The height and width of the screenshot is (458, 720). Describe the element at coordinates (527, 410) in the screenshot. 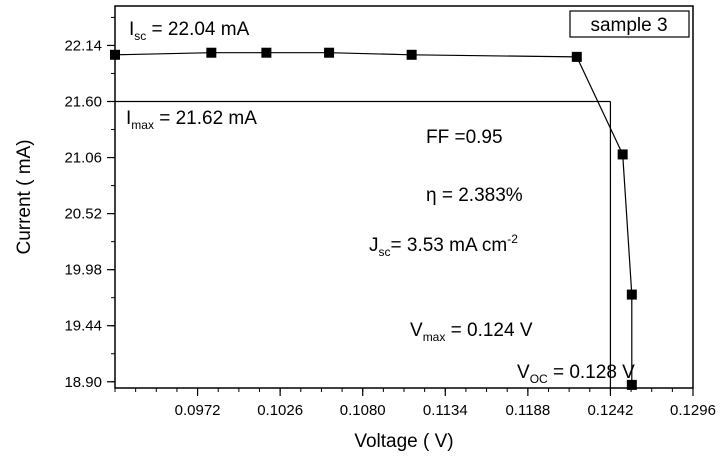

I see `x-tick-label: 0.1188` at that location.